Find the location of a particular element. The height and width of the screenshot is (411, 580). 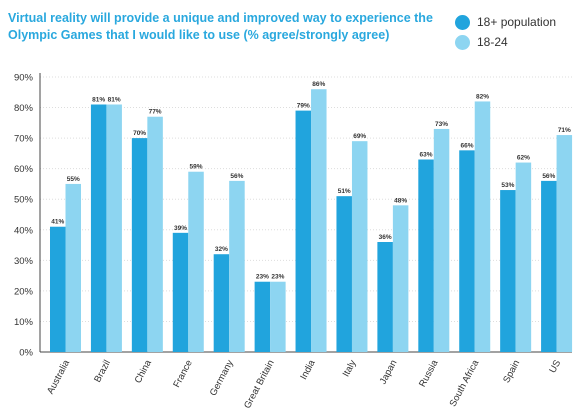

data-label: 69% is located at coordinates (359, 136).